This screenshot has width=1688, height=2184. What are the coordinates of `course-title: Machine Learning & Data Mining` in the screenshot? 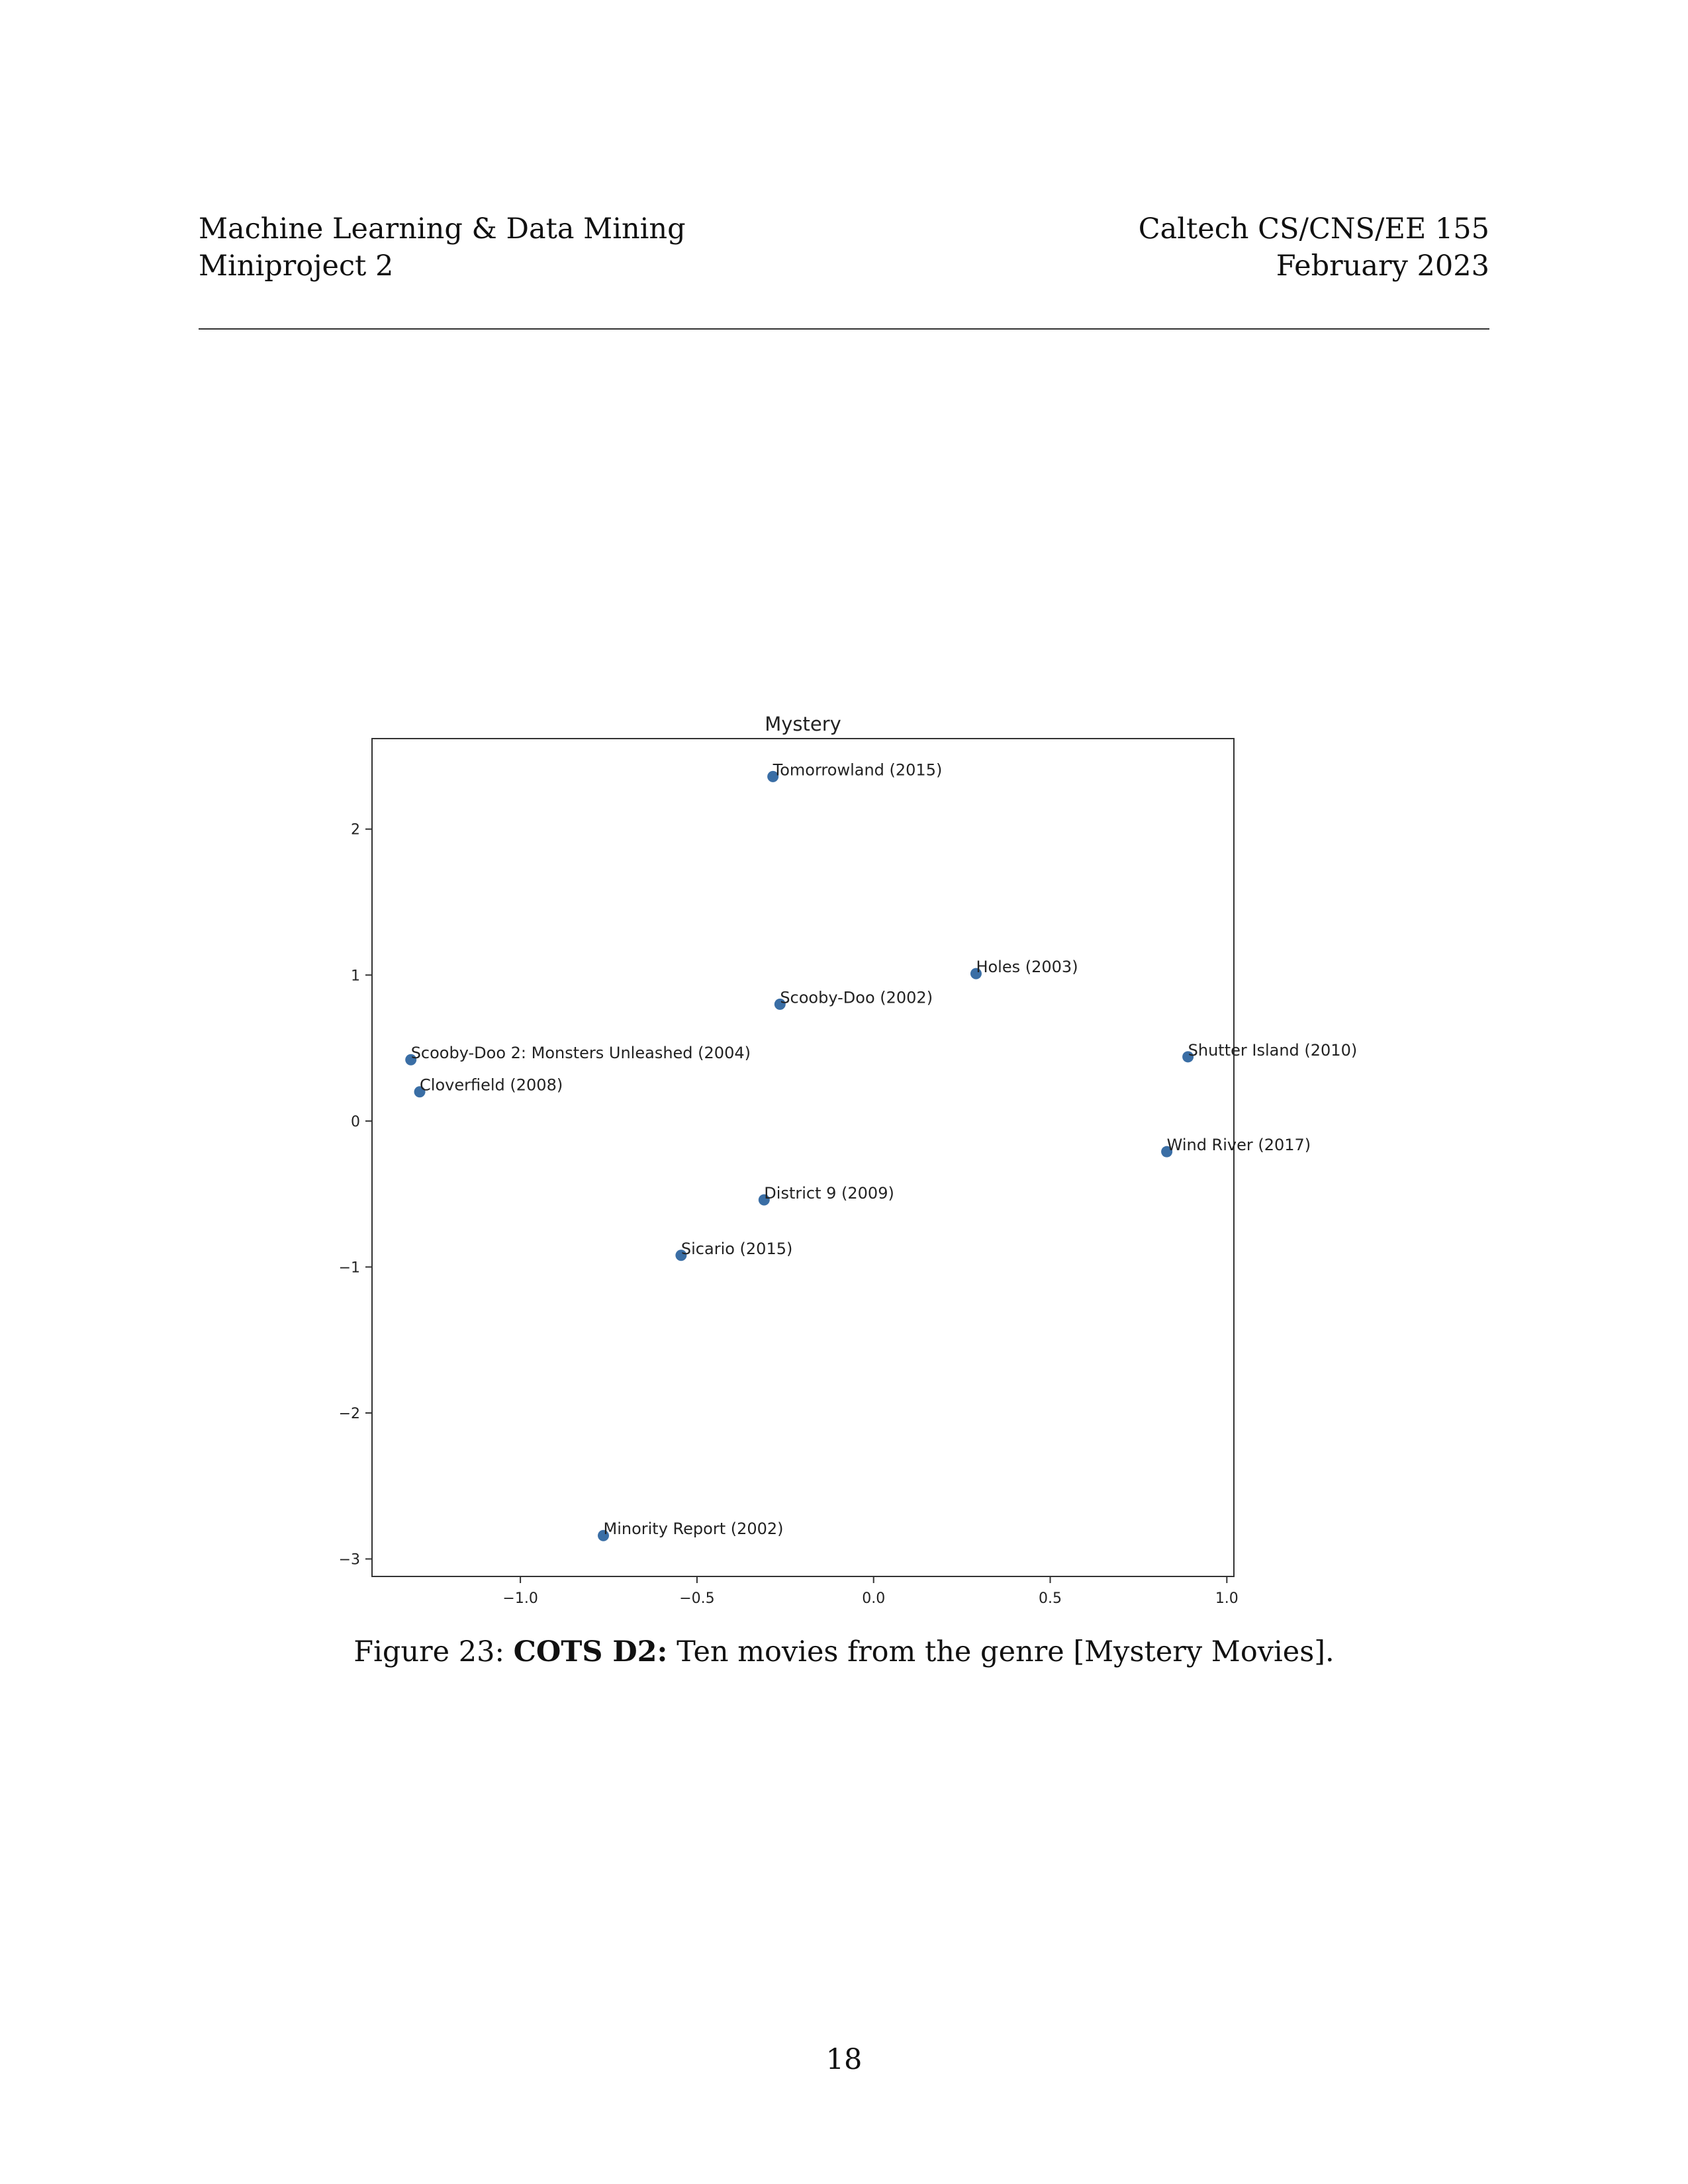 It's located at (442, 229).